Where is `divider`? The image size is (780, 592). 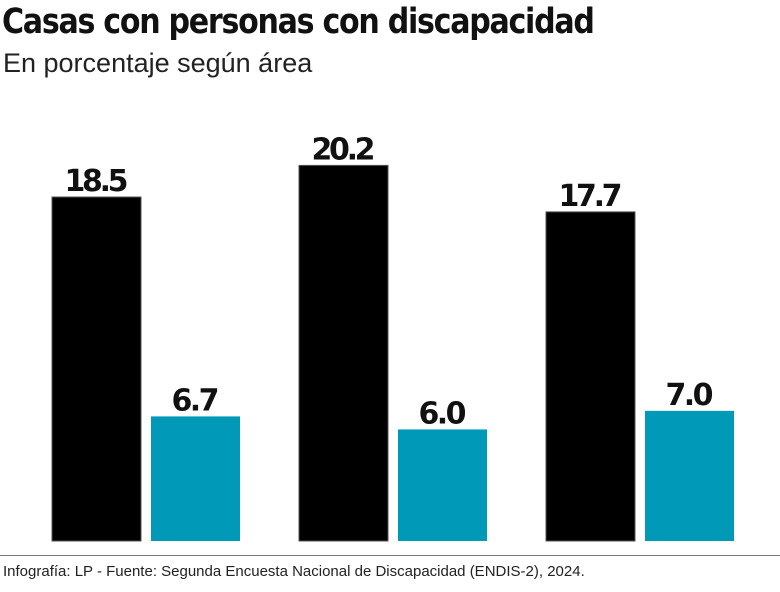 divider is located at coordinates (390, 555).